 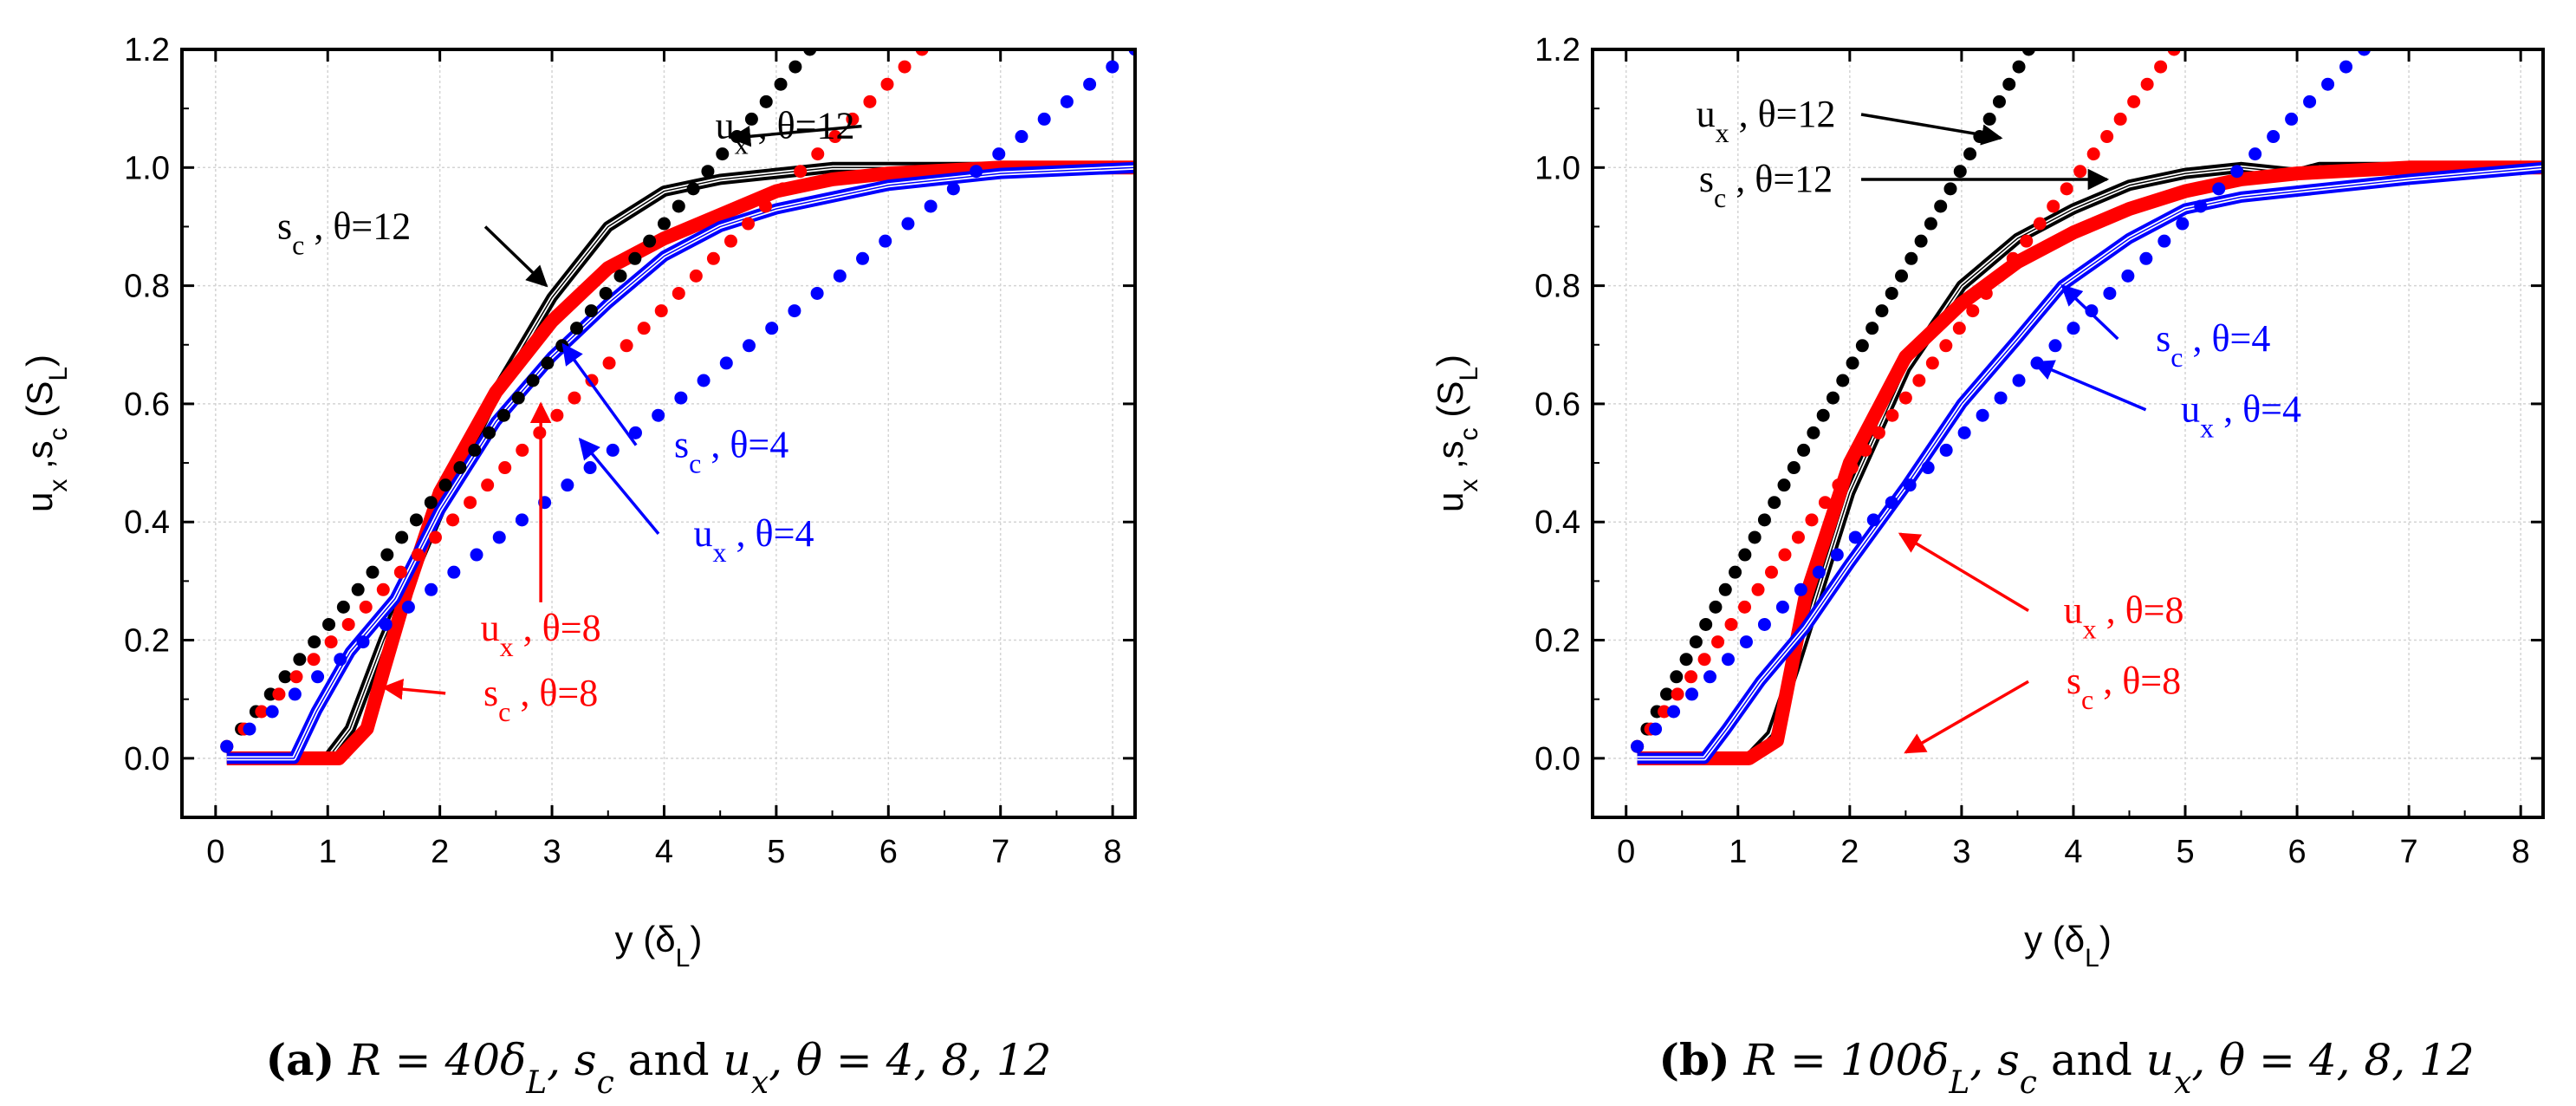 What do you see at coordinates (1558, 641) in the screenshot?
I see `y-tick-label: 0.2` at bounding box center [1558, 641].